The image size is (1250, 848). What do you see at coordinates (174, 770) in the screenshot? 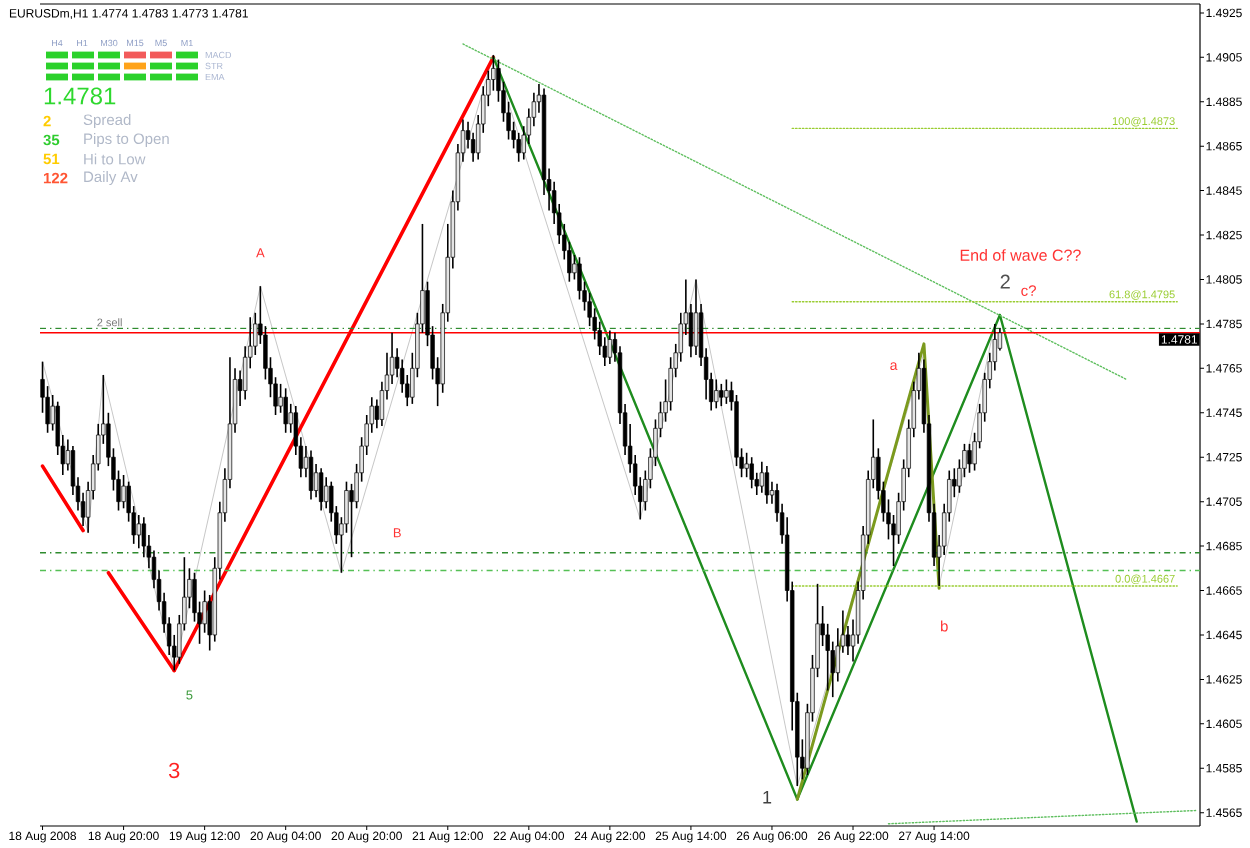
I see `annotation: 3` at bounding box center [174, 770].